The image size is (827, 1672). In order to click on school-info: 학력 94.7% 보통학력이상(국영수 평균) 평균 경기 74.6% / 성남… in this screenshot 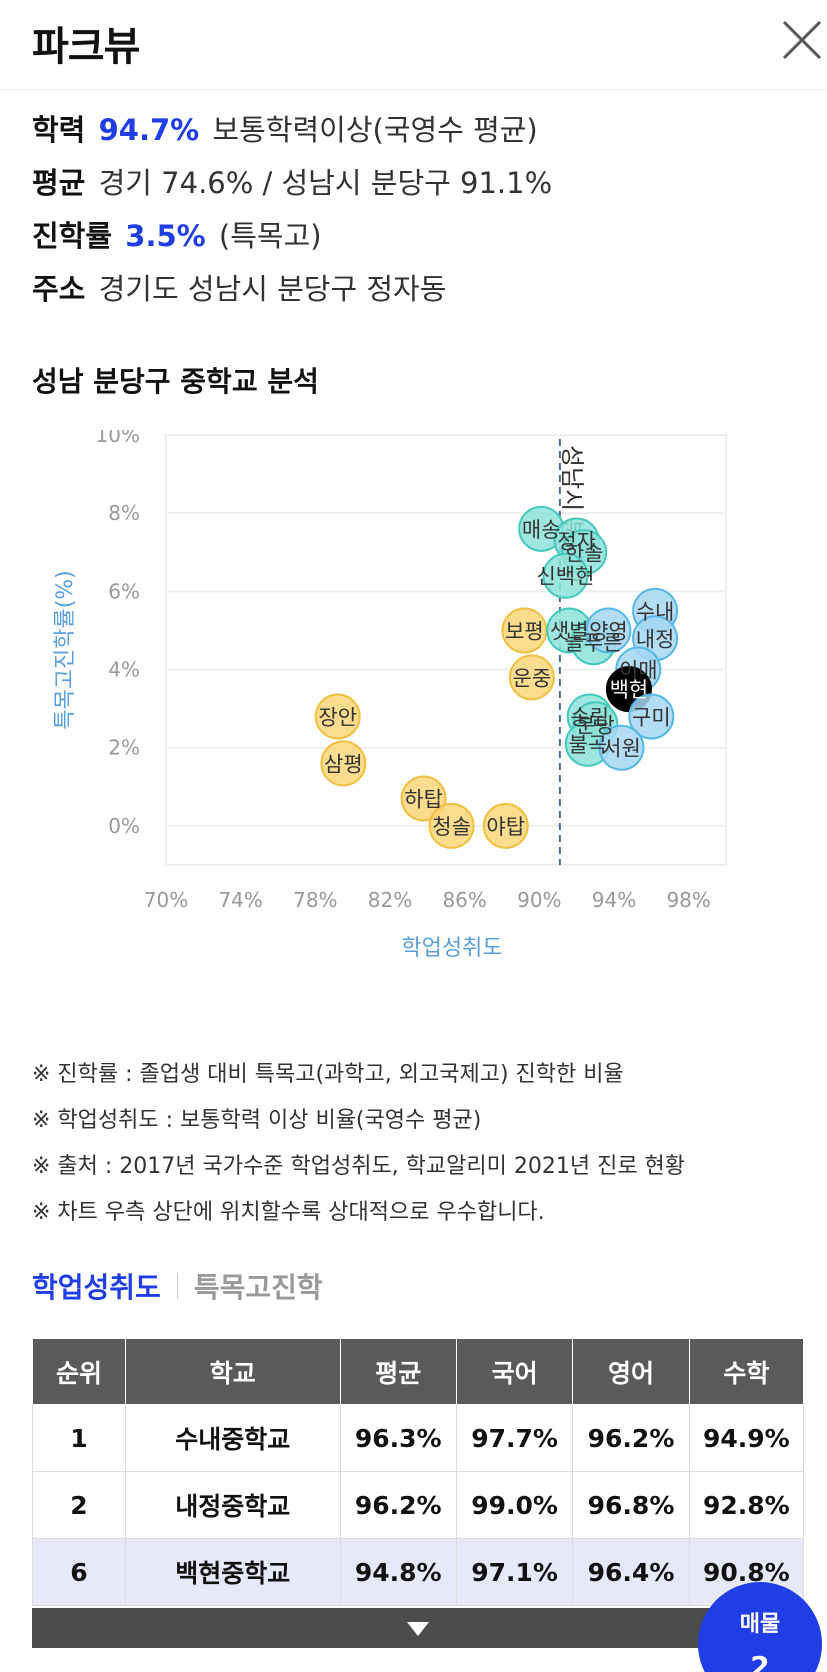, I will do `click(422, 210)`.